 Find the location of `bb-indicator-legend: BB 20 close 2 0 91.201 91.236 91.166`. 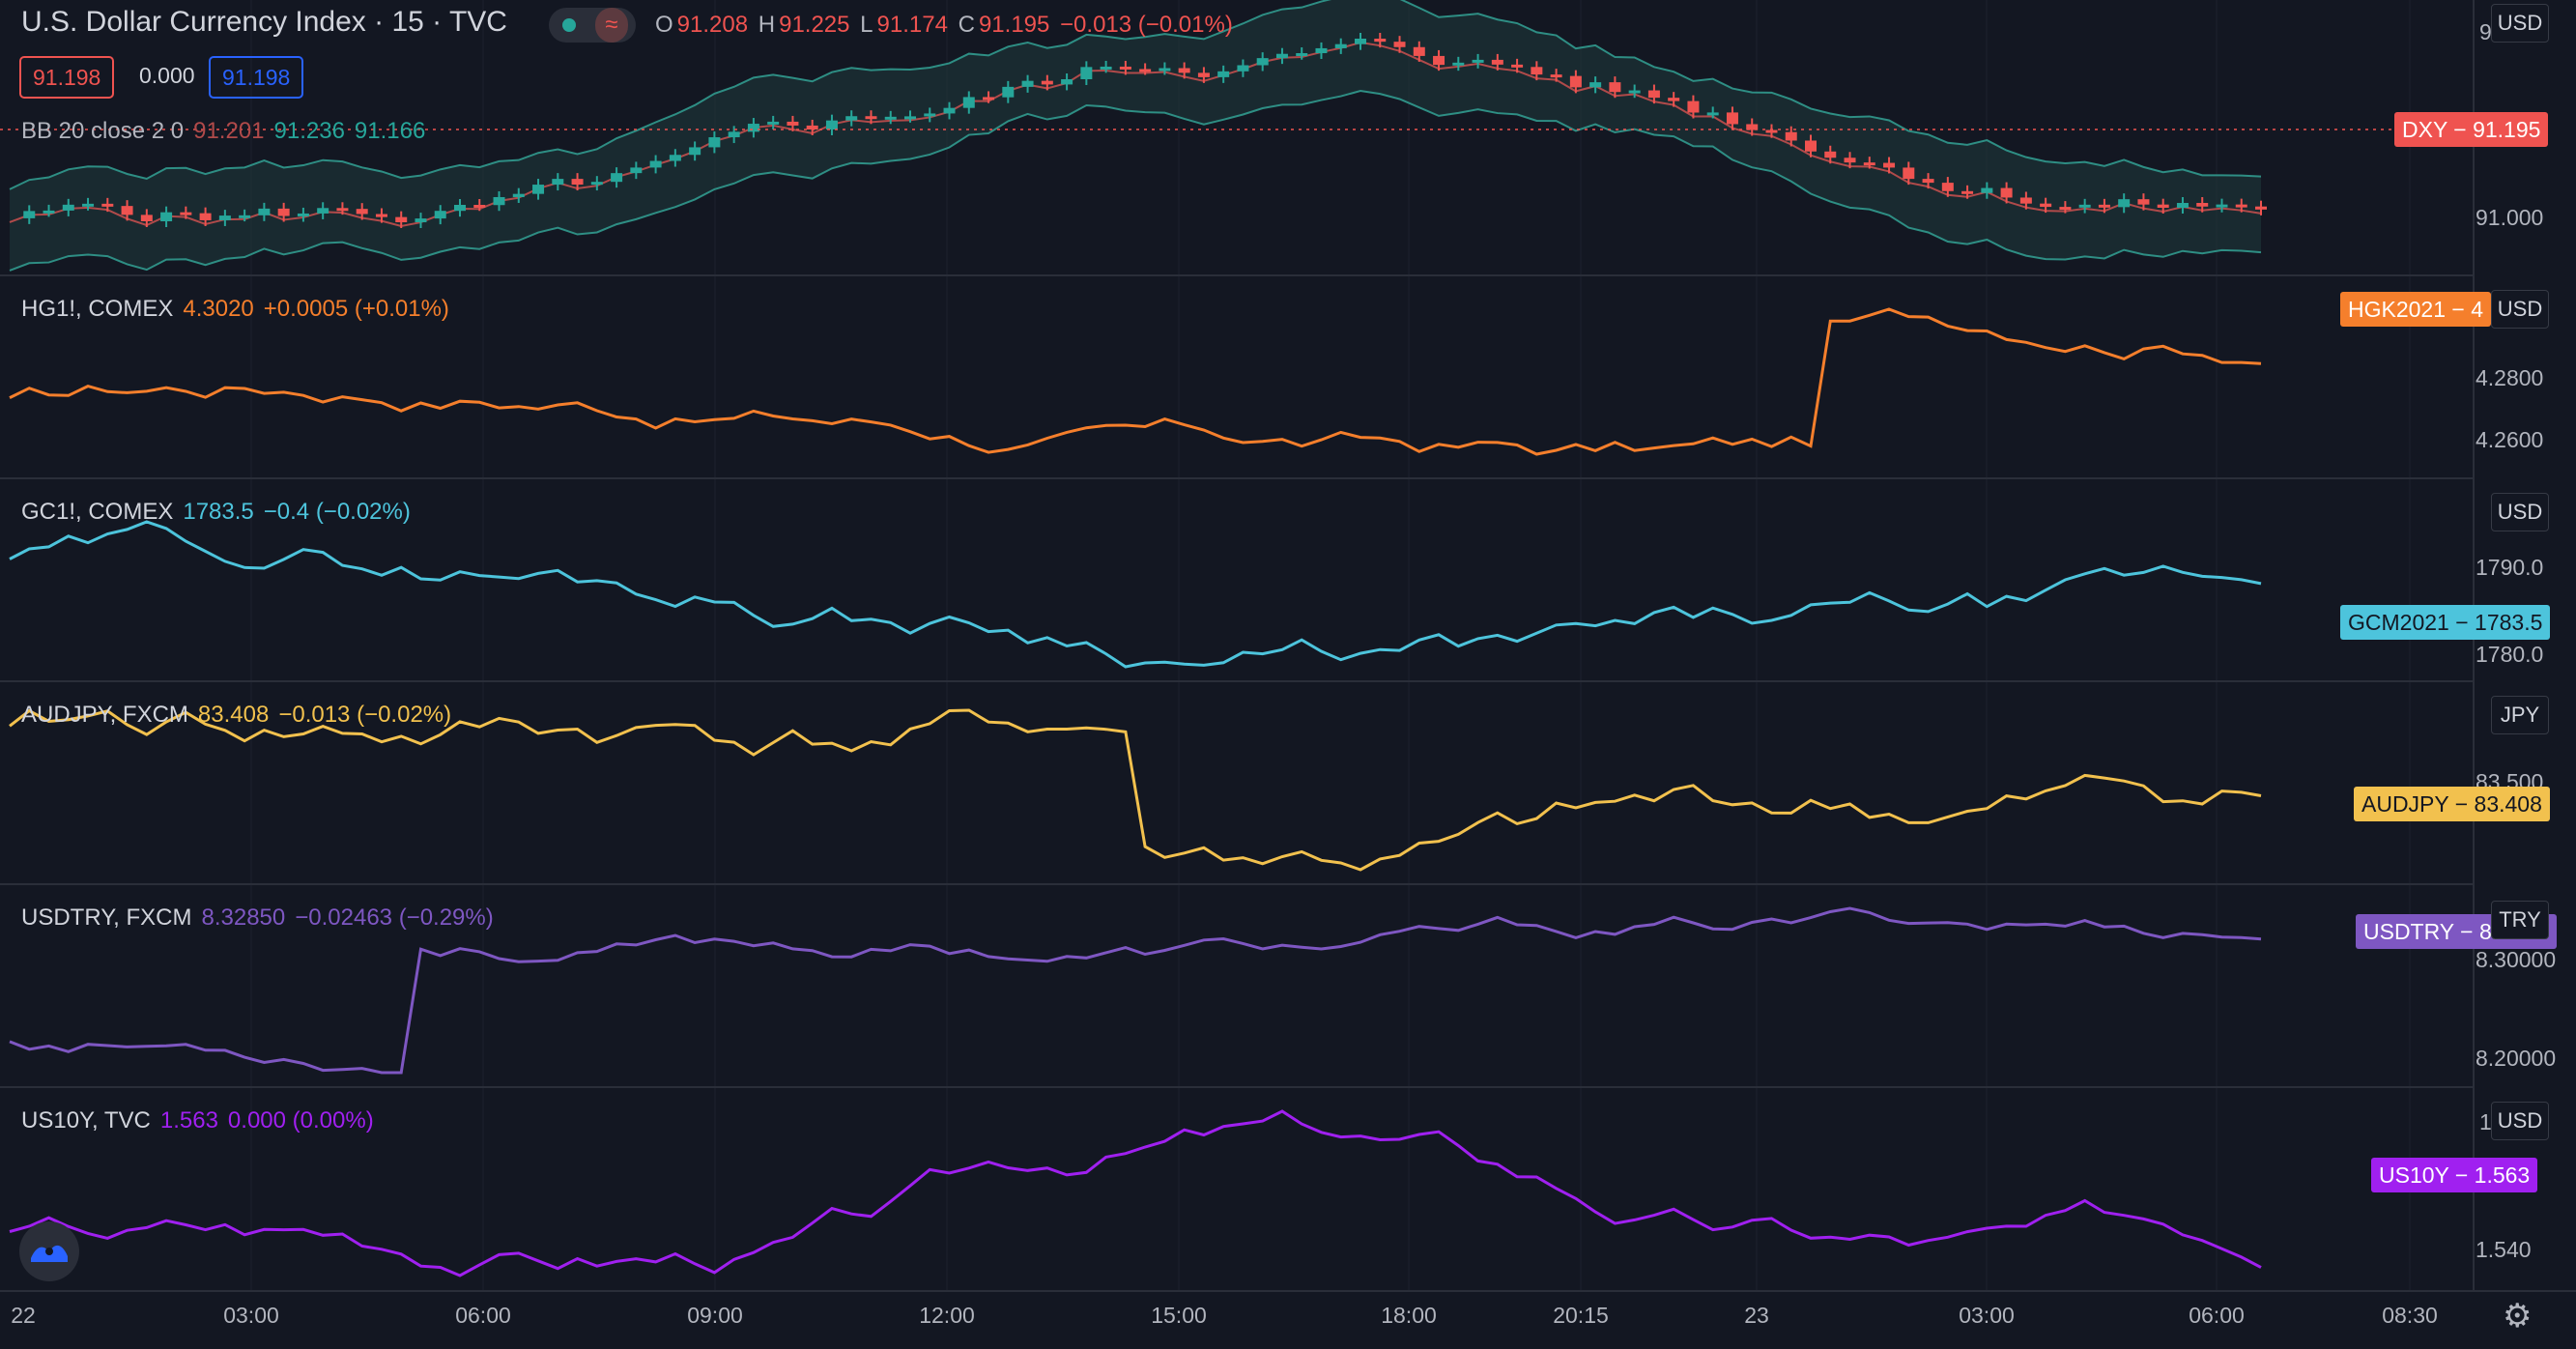

bb-indicator-legend: BB 20 close 2 0 91.201 91.236 91.166 is located at coordinates (228, 131).